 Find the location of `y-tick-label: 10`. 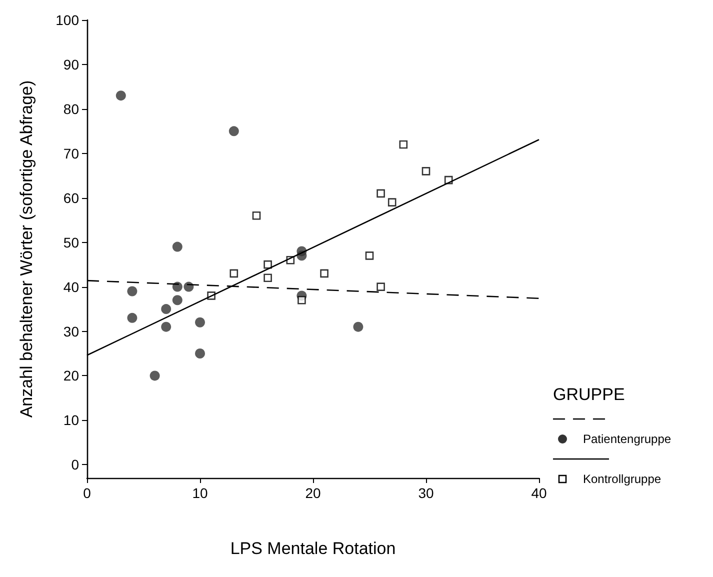

y-tick-label: 10 is located at coordinates (71, 420).